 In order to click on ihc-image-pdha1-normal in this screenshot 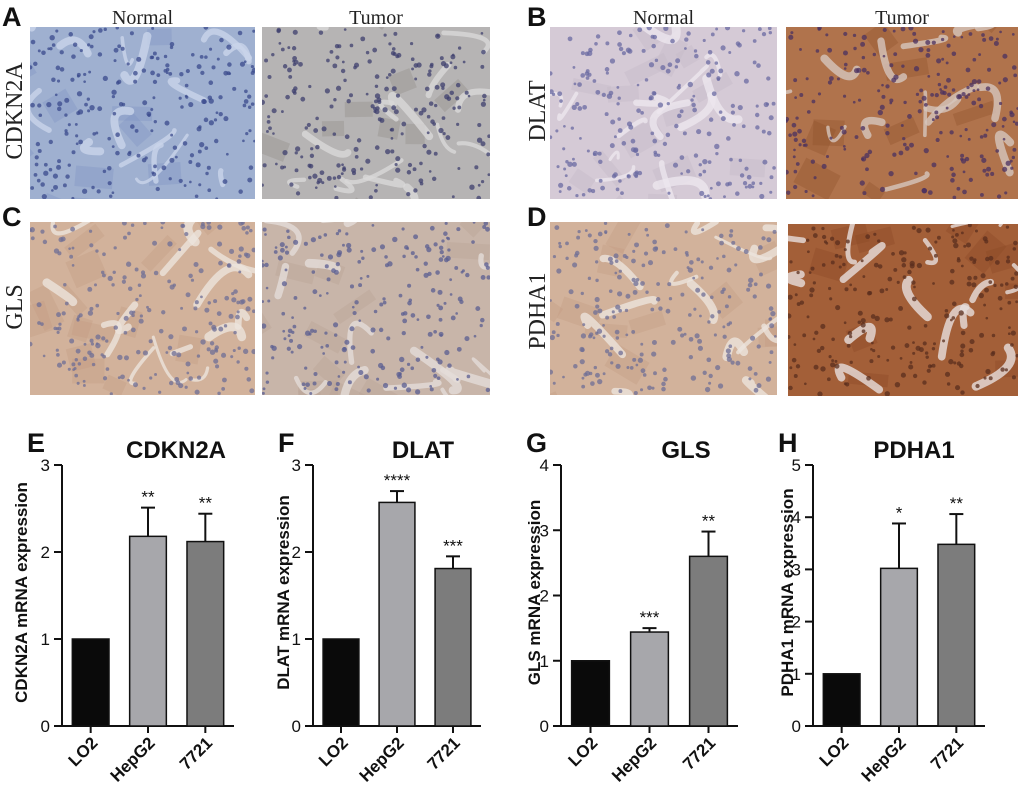, I will do `click(663, 308)`.